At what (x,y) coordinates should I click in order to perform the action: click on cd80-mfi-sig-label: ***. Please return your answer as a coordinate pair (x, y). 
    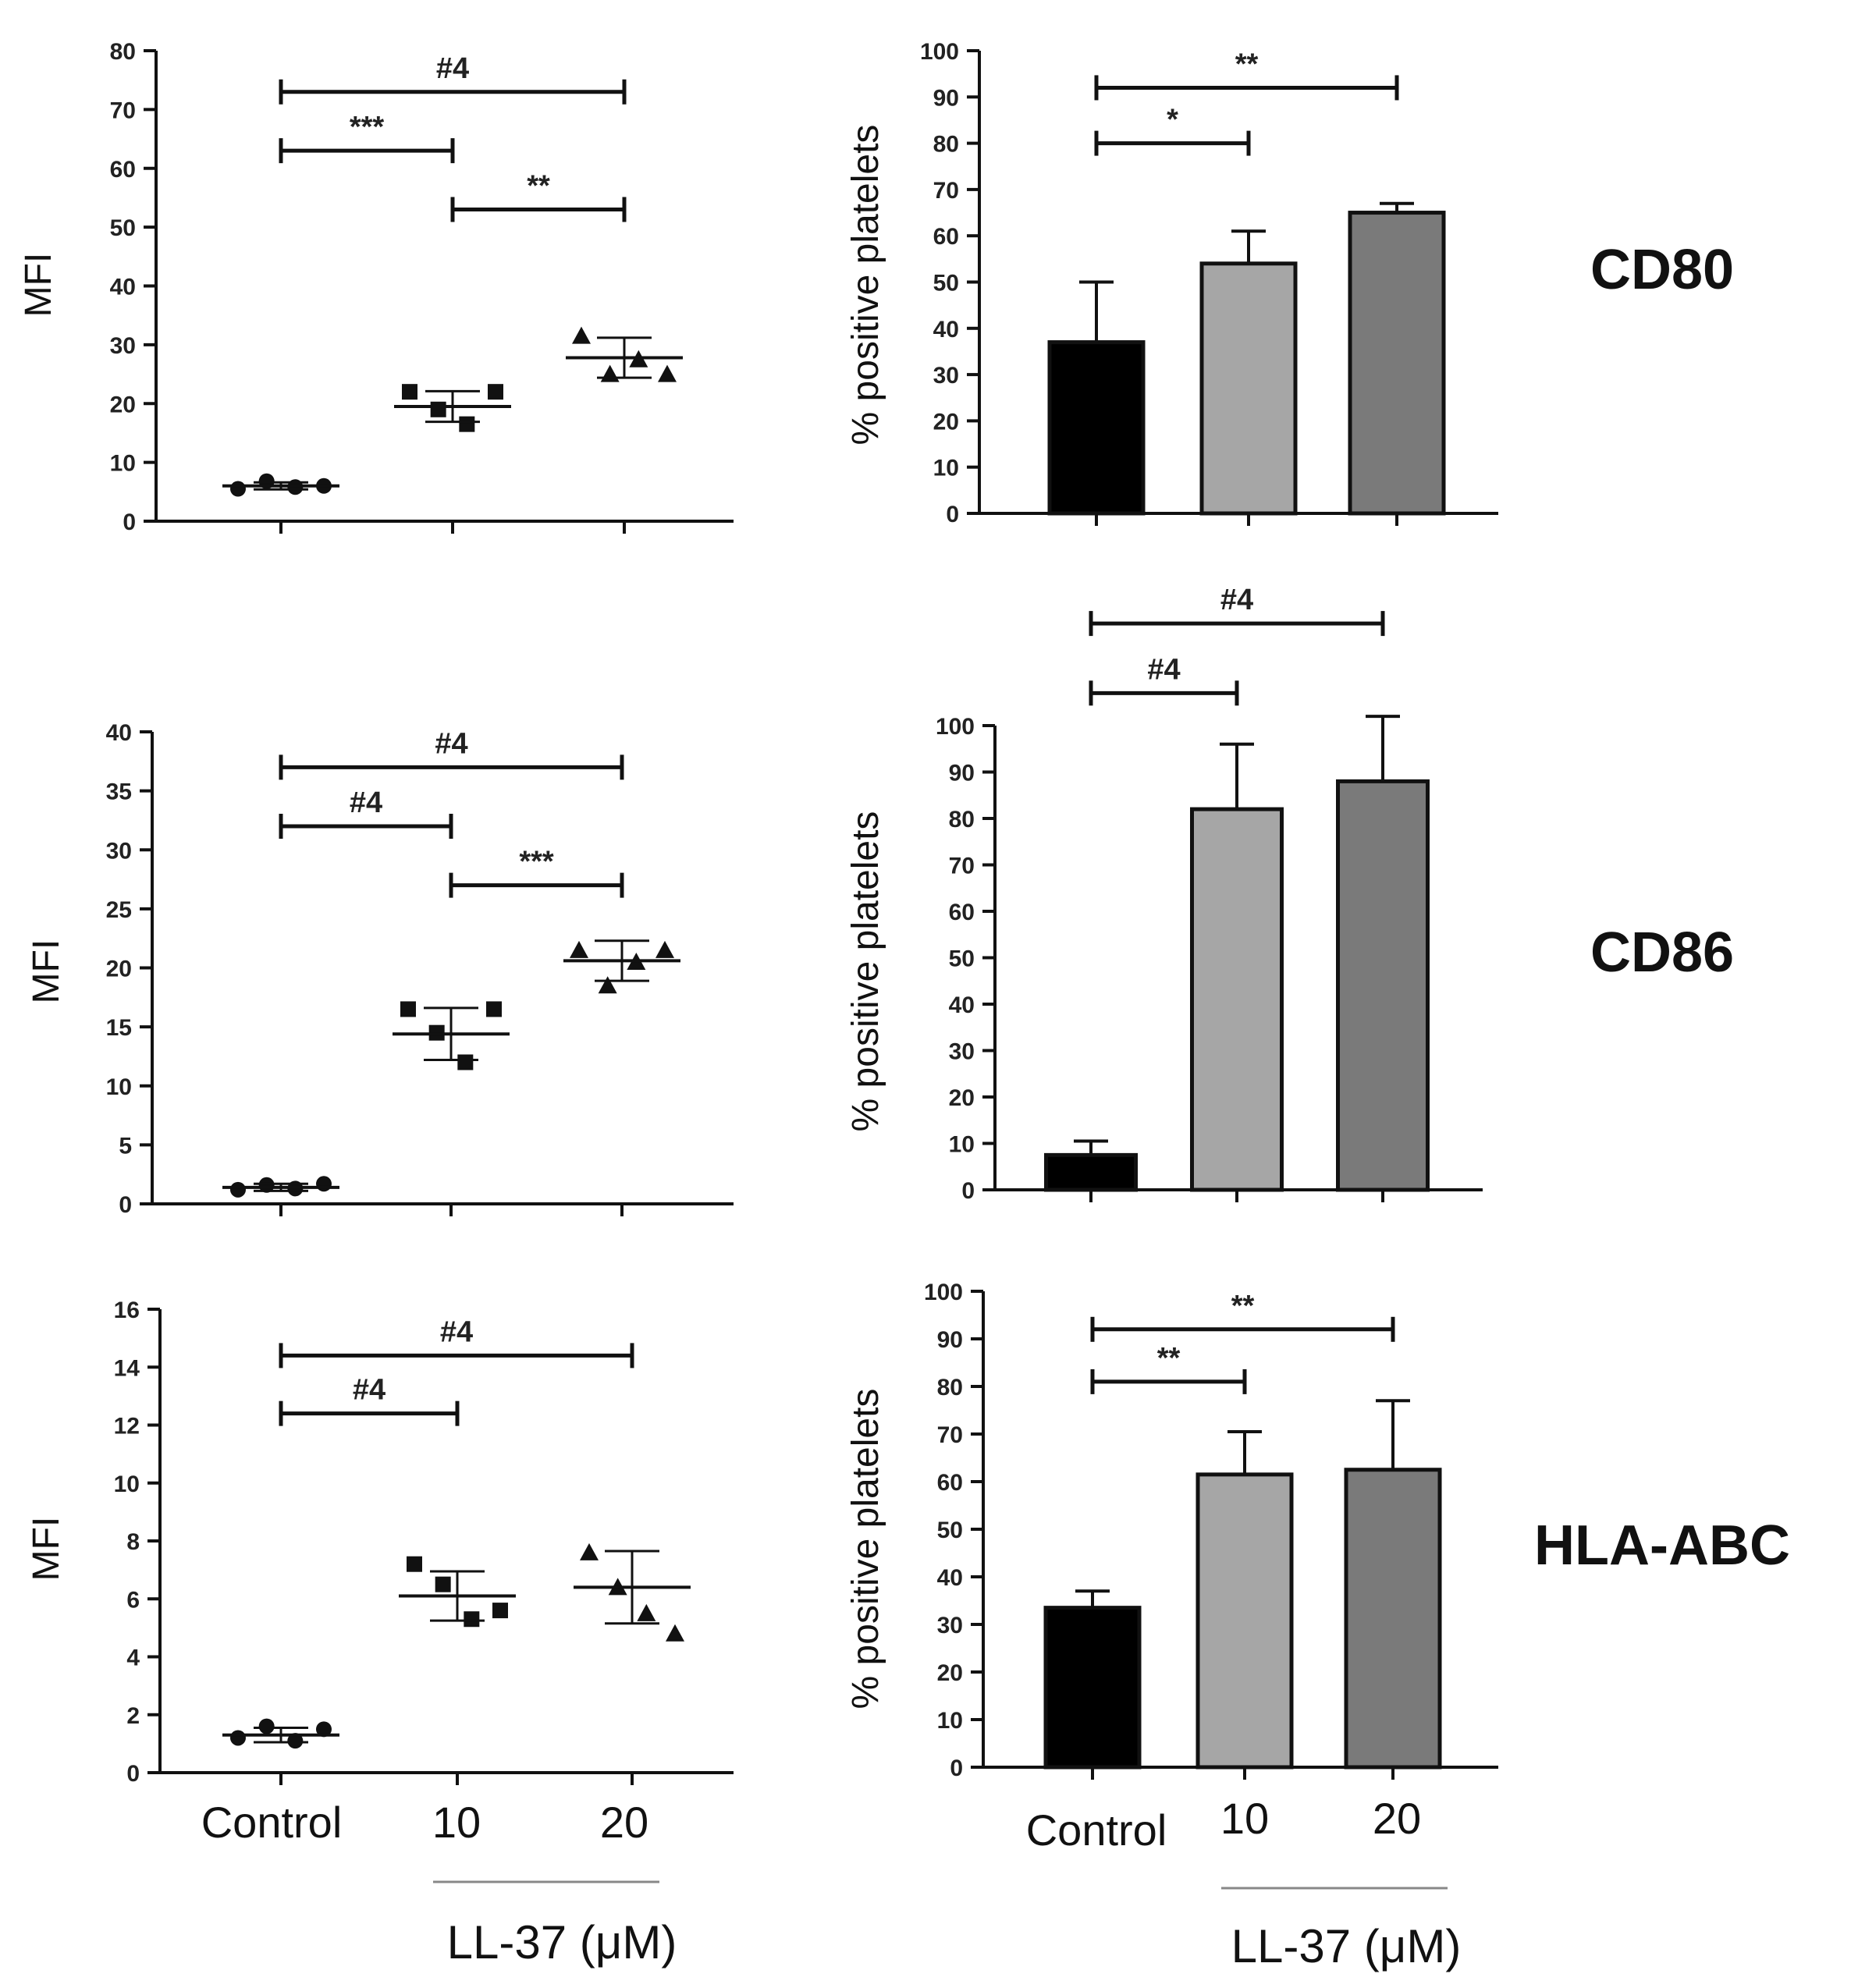
    Looking at the image, I should click on (368, 128).